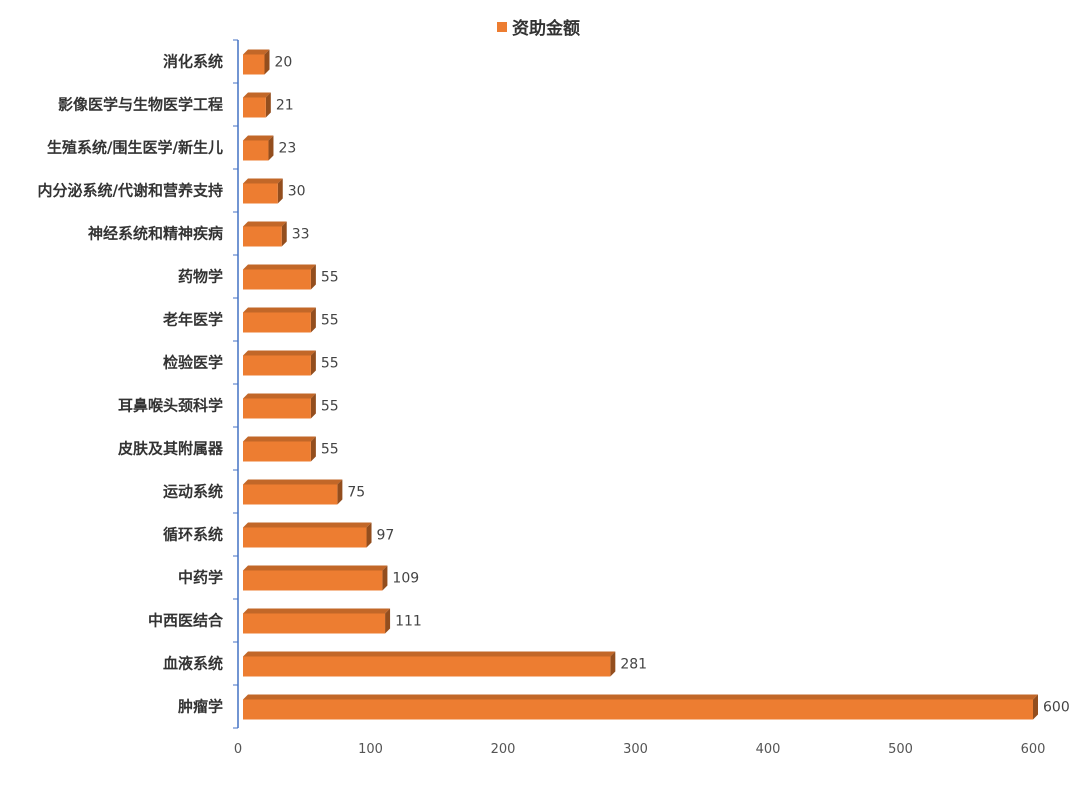 This screenshot has width=1080, height=803. I want to click on x-tick-label: 500, so click(900, 749).